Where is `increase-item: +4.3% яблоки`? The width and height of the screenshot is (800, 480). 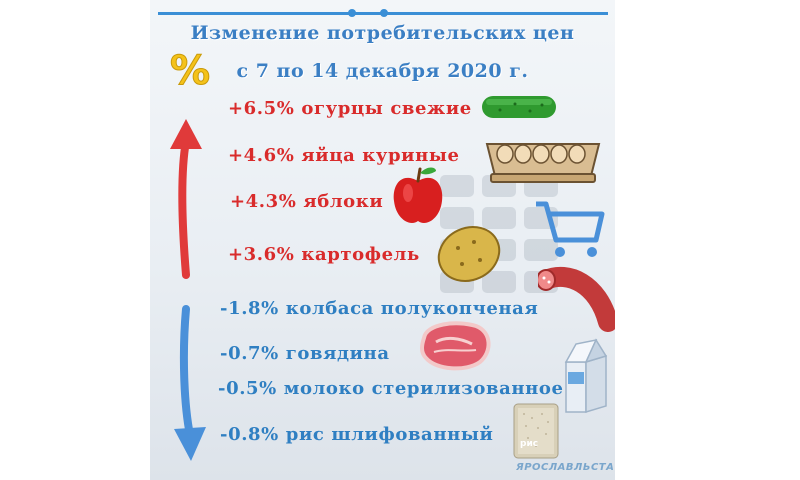 increase-item: +4.3% яблоки is located at coordinates (307, 201).